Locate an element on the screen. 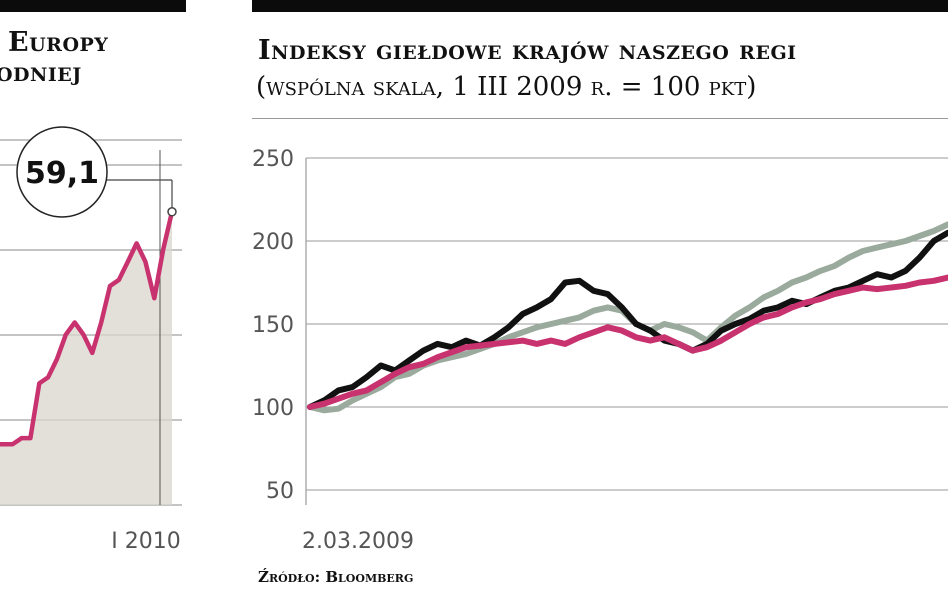 The width and height of the screenshot is (948, 593). left-chart-title-line1: Europy is located at coordinates (58, 42).